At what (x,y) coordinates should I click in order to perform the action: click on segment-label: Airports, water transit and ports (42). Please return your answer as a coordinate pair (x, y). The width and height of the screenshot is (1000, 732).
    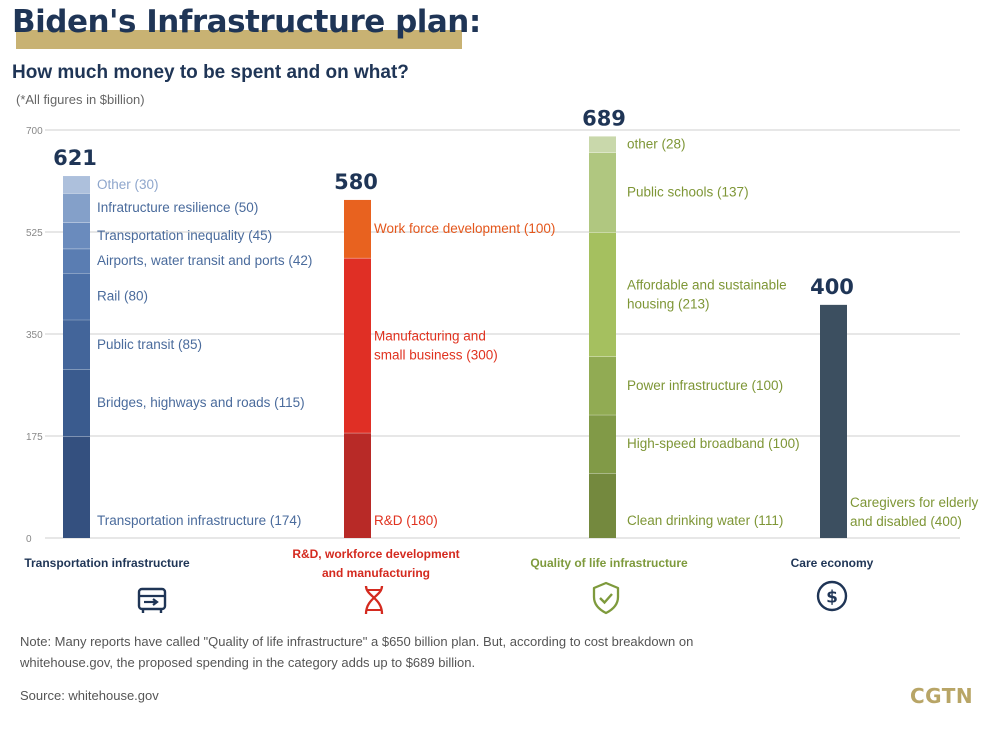
    Looking at the image, I should click on (204, 260).